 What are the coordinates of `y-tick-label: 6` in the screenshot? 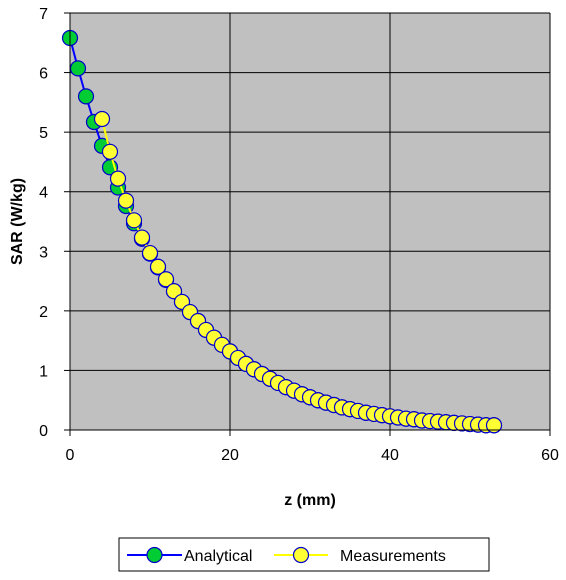 It's located at (43, 74).